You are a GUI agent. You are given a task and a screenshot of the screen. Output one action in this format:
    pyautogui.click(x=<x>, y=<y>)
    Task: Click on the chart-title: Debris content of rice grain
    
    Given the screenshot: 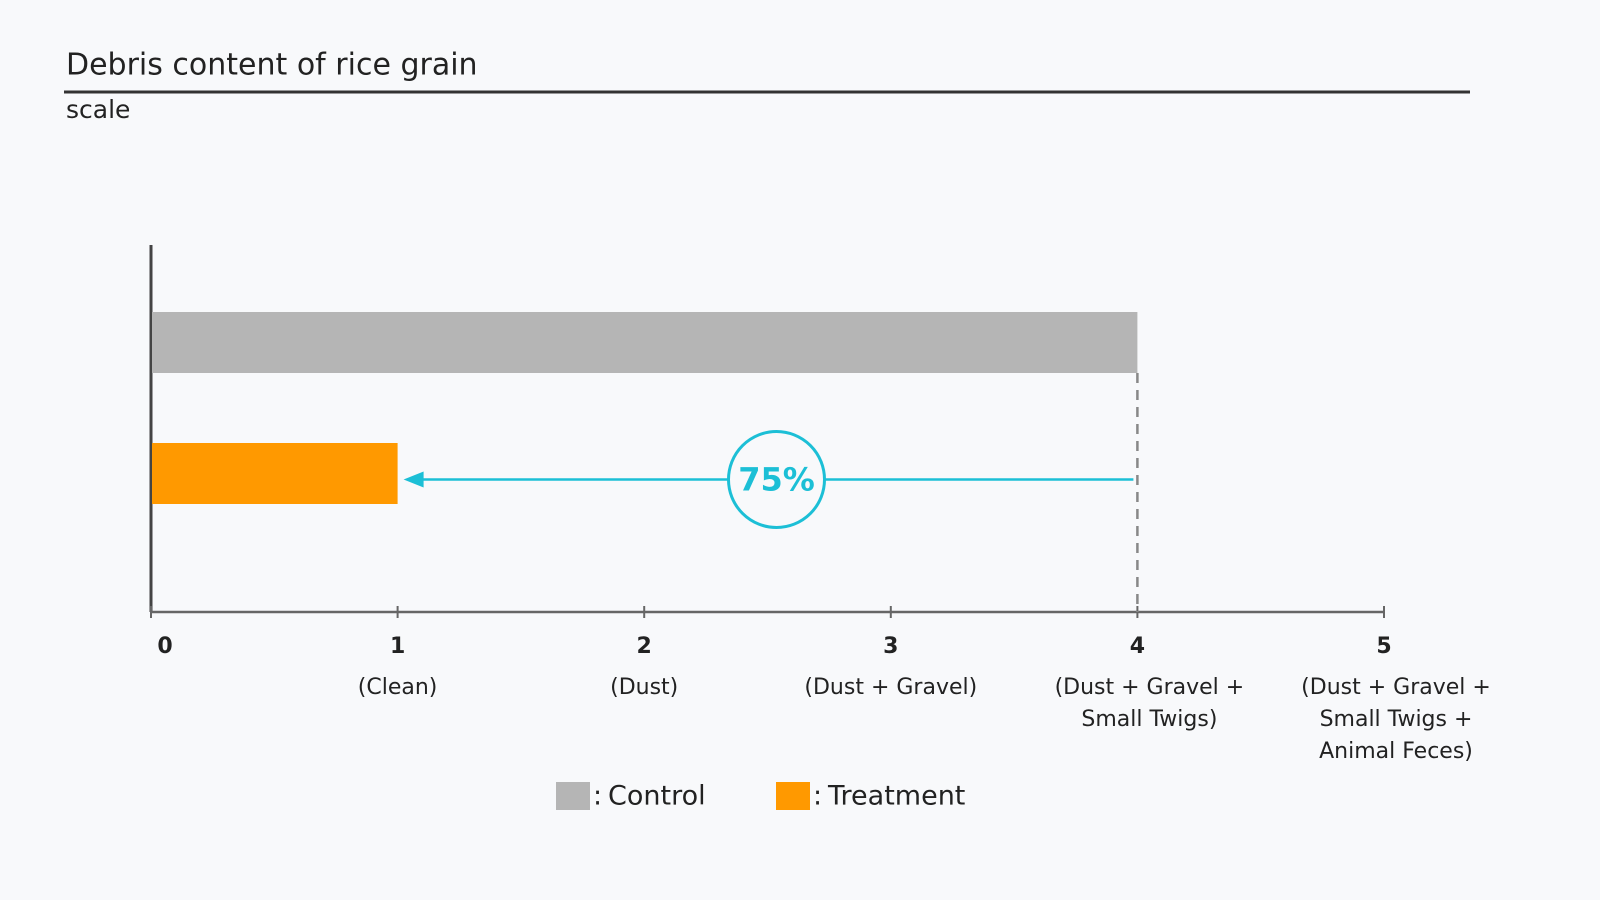 What is the action you would take?
    pyautogui.click(x=272, y=65)
    